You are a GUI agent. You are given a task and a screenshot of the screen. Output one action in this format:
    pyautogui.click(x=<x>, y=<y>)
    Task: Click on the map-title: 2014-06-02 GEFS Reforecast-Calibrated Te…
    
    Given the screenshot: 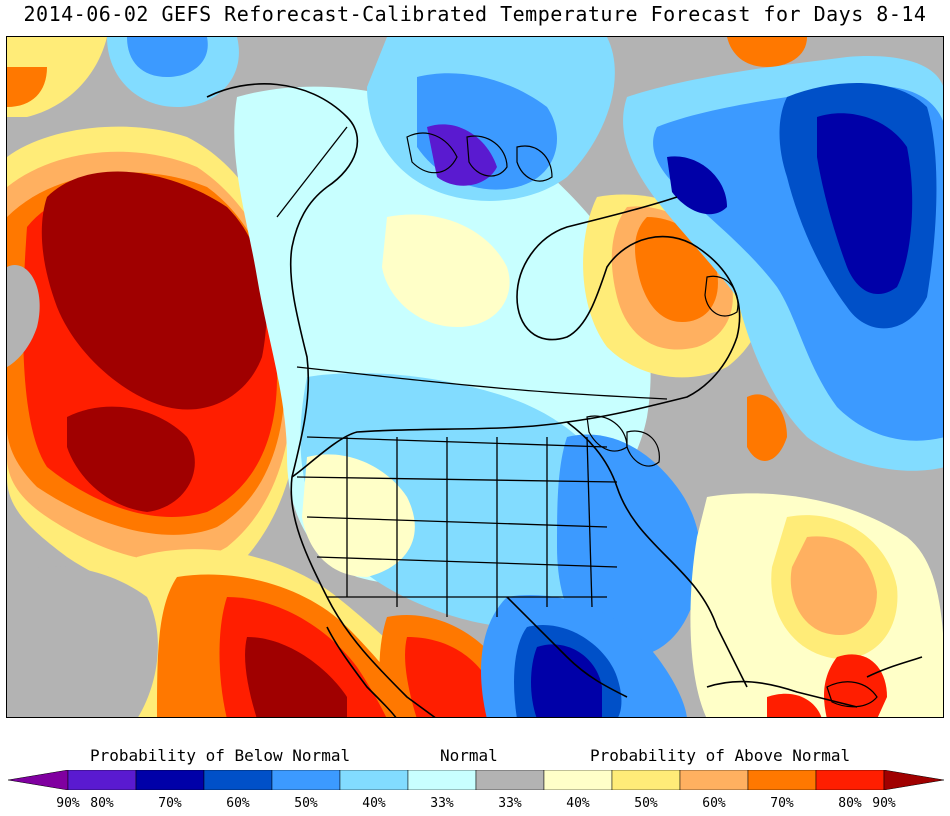 What is the action you would take?
    pyautogui.click(x=475, y=14)
    